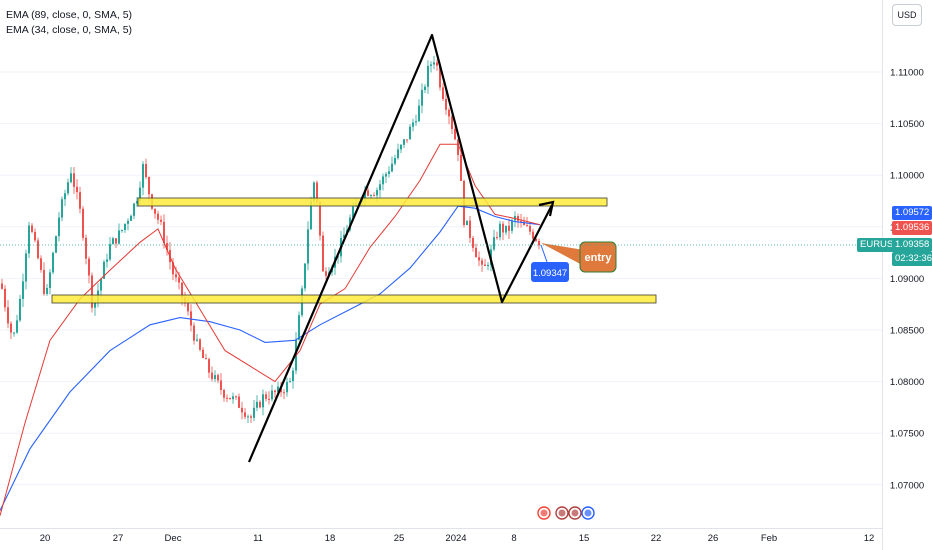 The image size is (932, 550). Describe the element at coordinates (907, 15) in the screenshot. I see `currency-button: USD` at that location.